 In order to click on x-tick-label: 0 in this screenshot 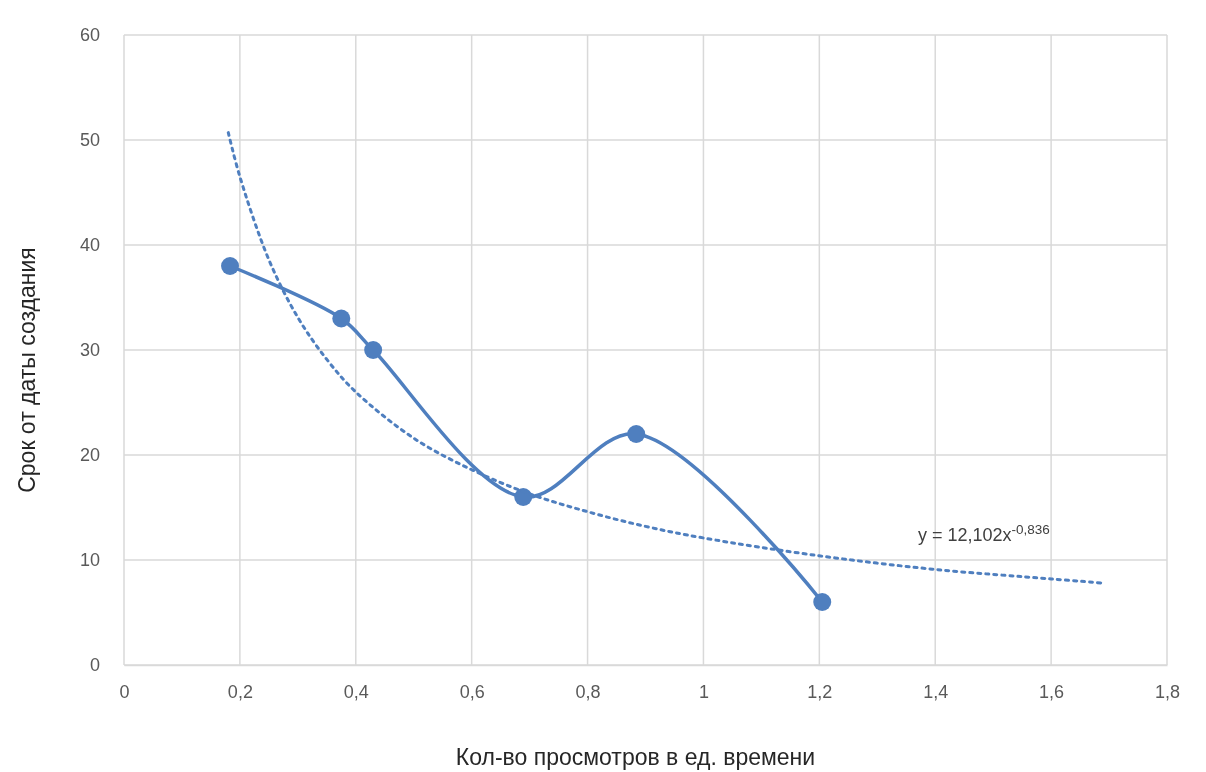, I will do `click(124, 691)`.